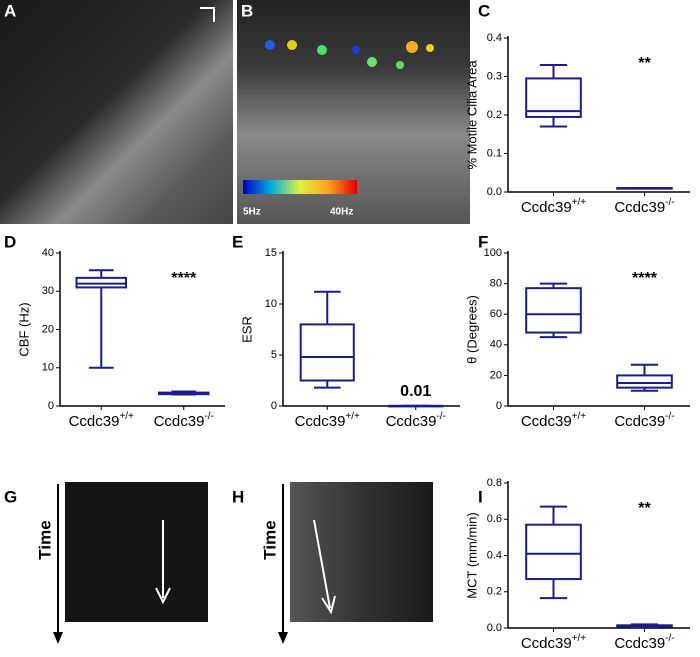 Image resolution: width=700 pixels, height=657 pixels. I want to click on panel-label: H, so click(238, 496).